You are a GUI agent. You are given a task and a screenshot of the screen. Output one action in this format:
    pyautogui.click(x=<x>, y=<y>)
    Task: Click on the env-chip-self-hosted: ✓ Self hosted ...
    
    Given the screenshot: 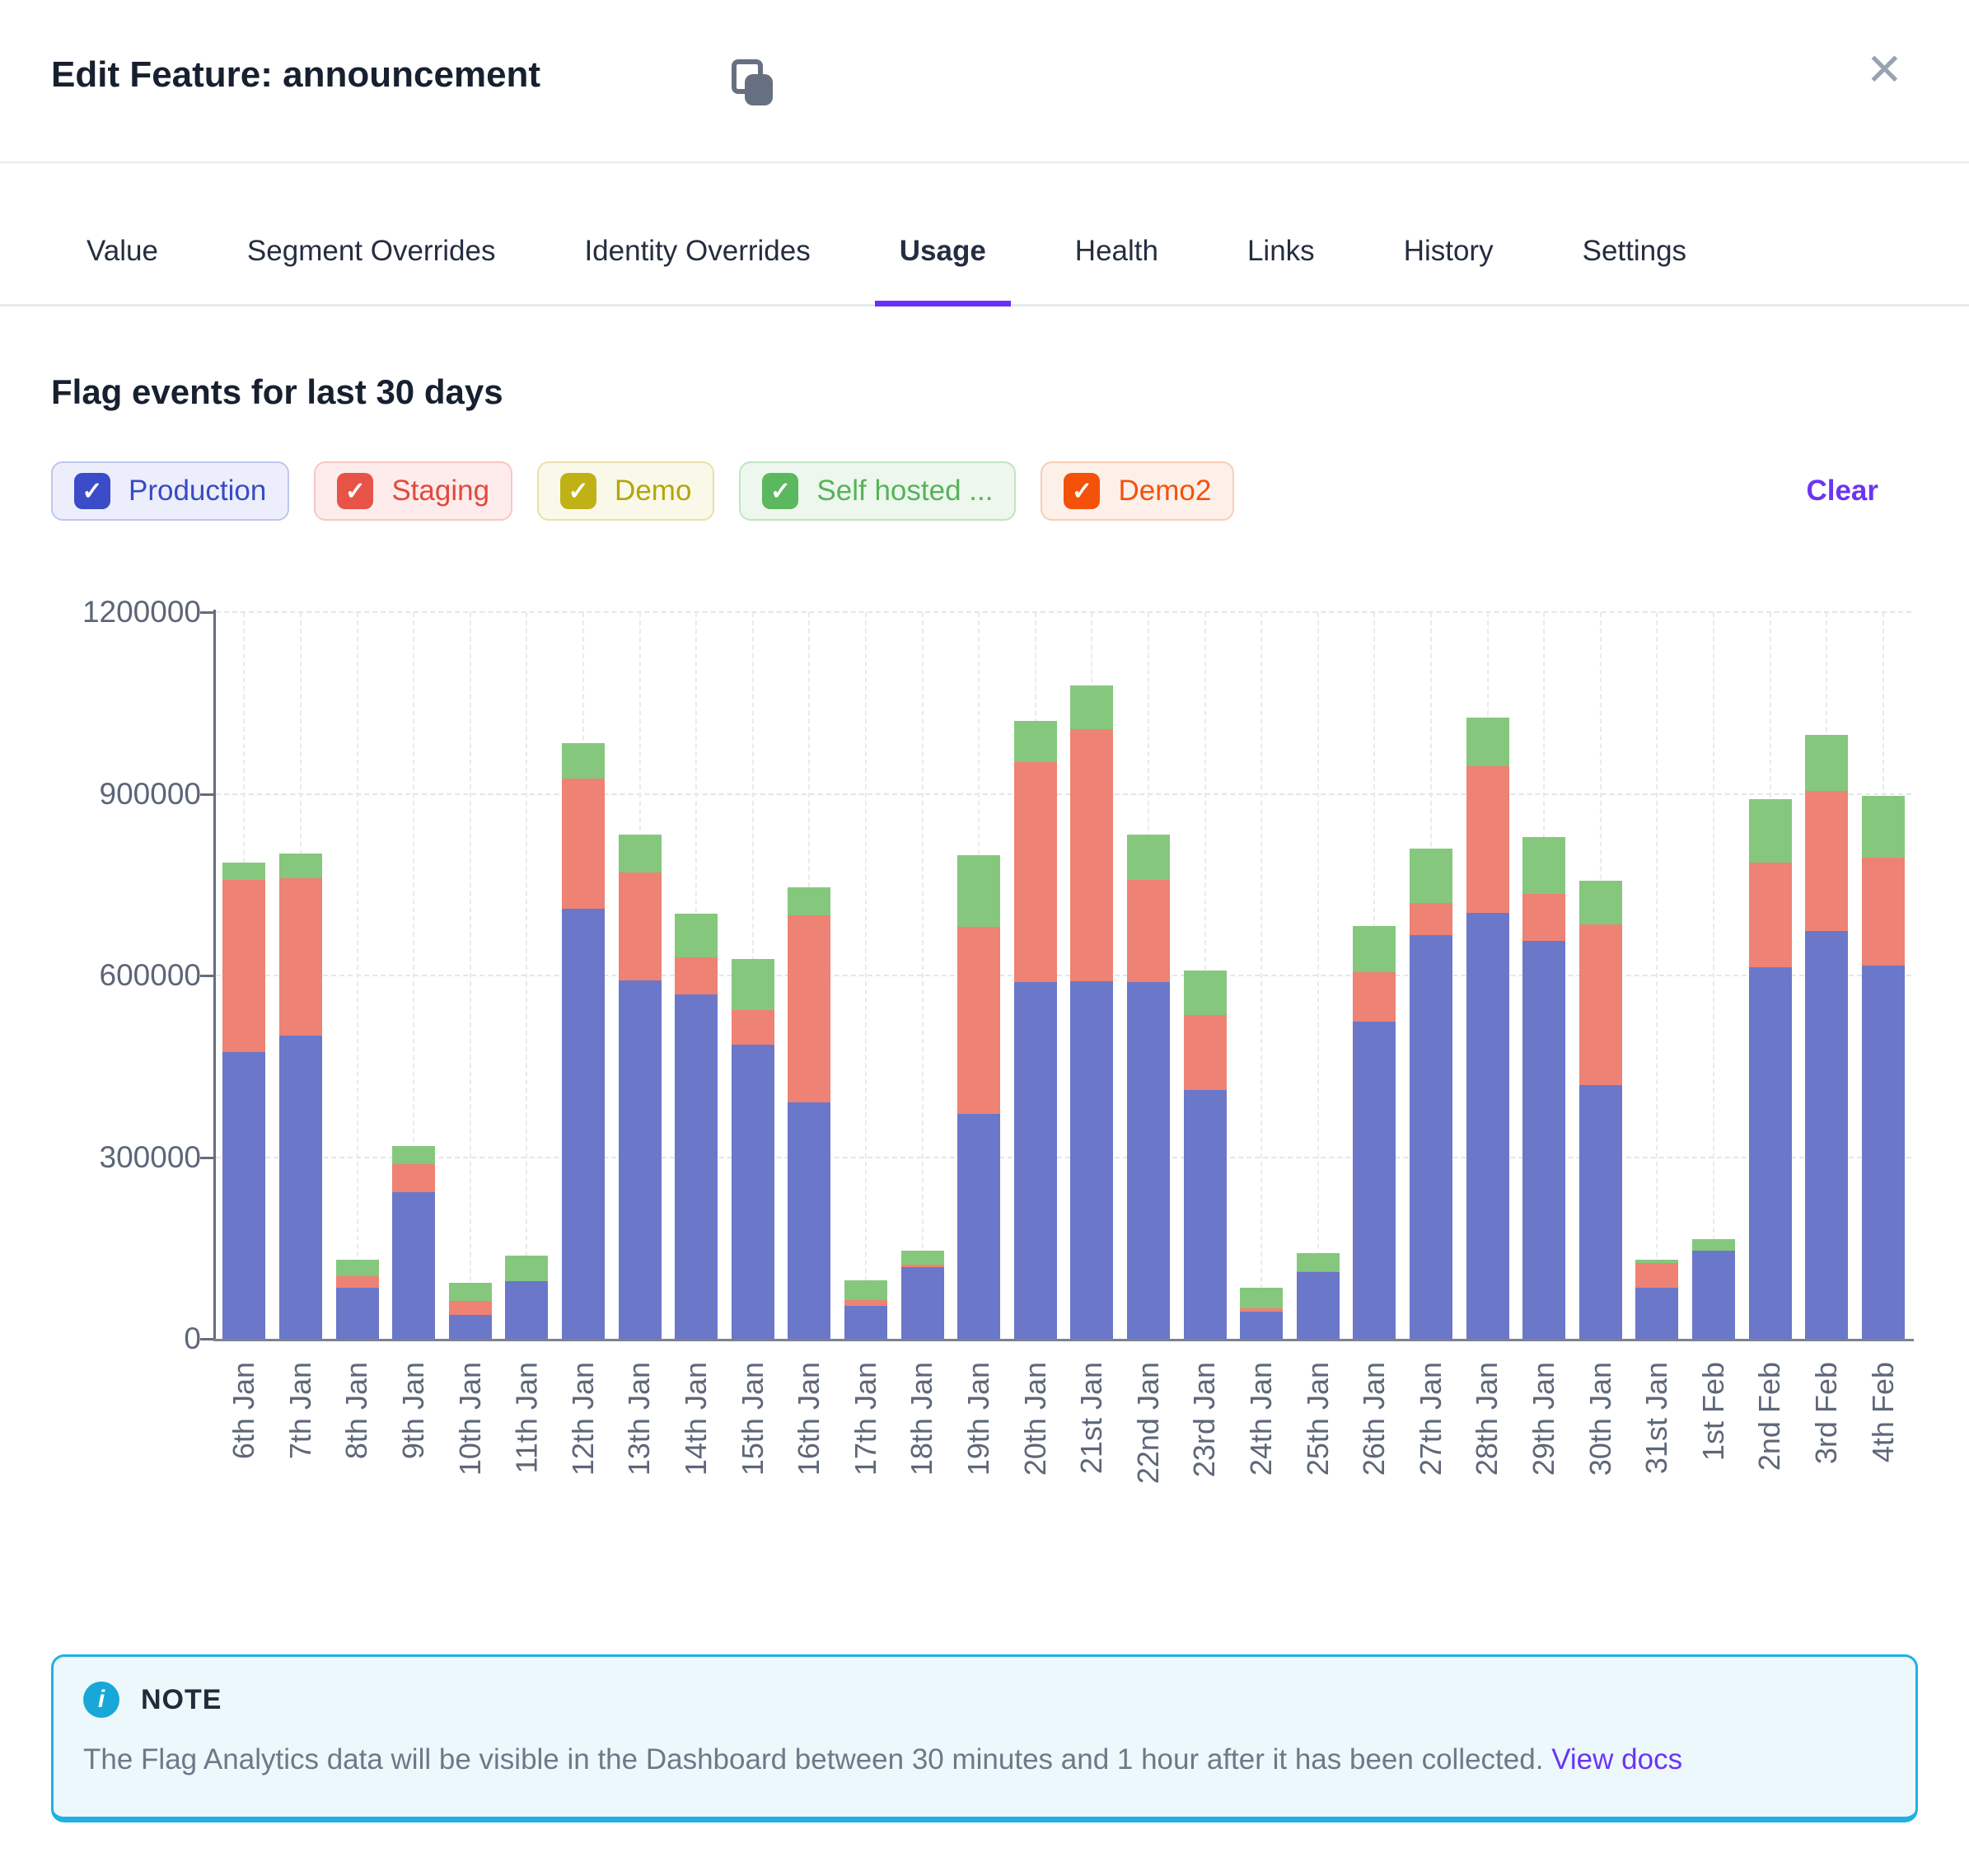 What is the action you would take?
    pyautogui.click(x=878, y=491)
    